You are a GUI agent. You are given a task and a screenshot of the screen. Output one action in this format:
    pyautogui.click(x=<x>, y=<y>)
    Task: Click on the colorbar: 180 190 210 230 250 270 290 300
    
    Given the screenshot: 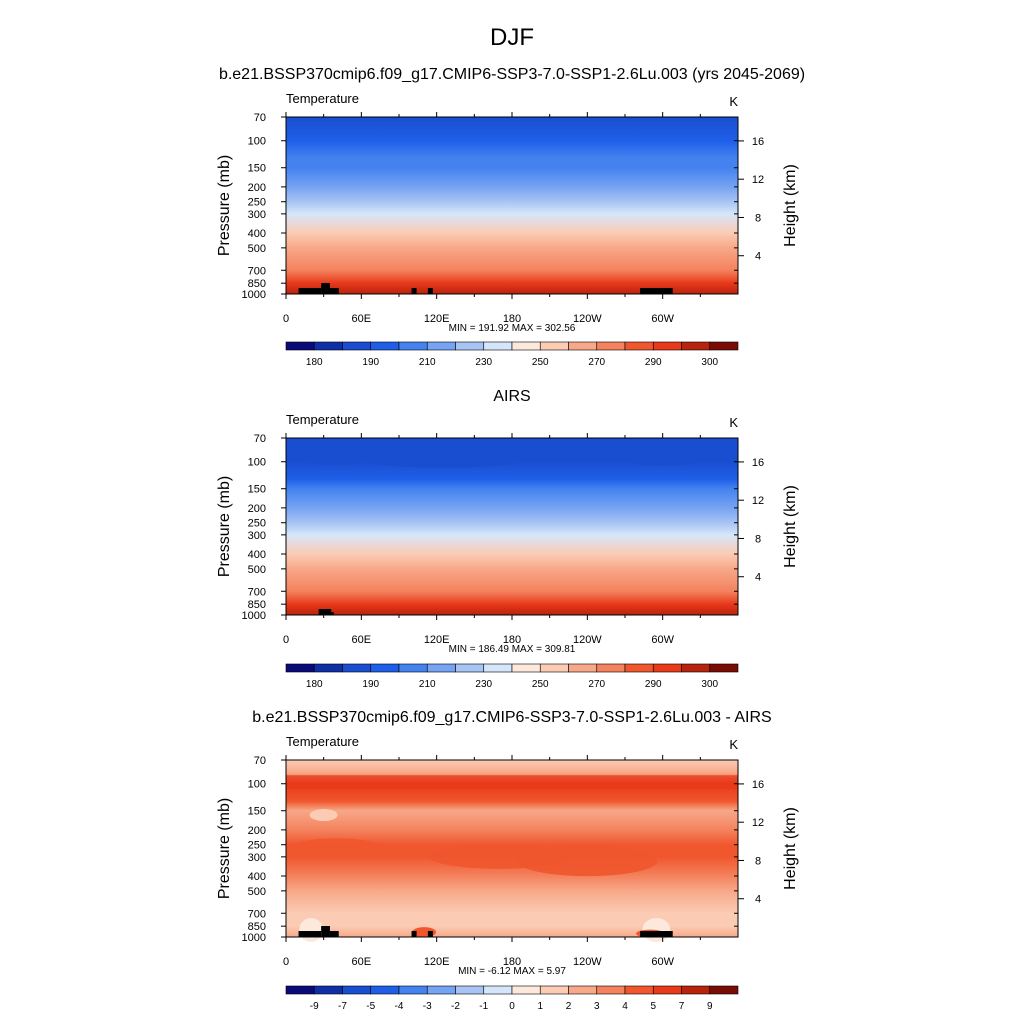 What is the action you would take?
    pyautogui.click(x=512, y=676)
    